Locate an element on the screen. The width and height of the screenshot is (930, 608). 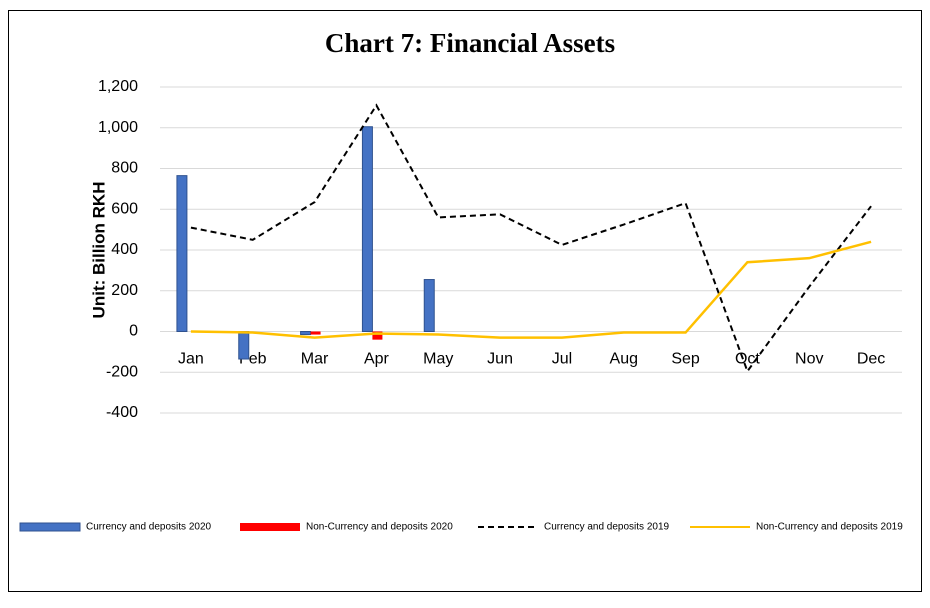
y-tick-label: 600 is located at coordinates (124, 208).